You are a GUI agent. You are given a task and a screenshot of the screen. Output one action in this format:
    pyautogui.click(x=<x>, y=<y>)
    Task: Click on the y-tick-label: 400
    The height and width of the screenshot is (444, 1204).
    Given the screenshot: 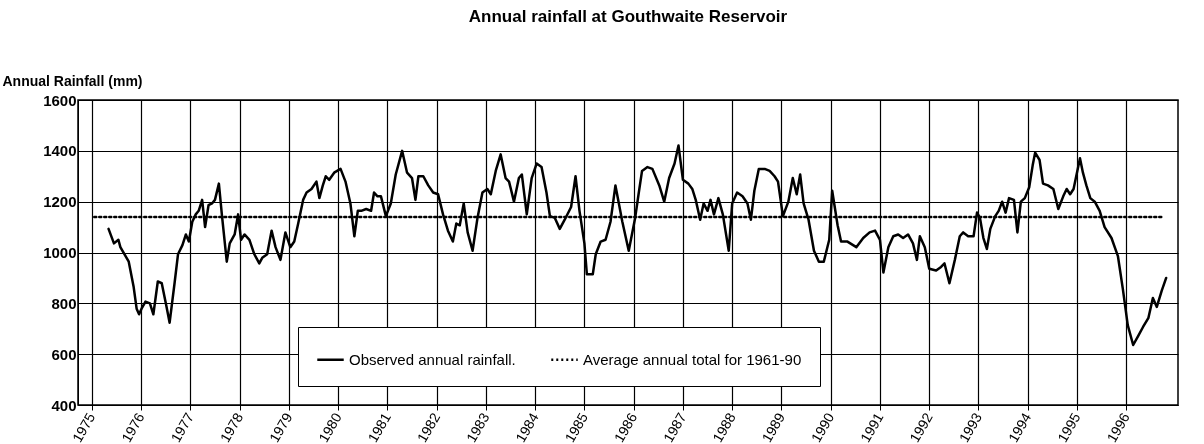 What is the action you would take?
    pyautogui.click(x=64, y=405)
    